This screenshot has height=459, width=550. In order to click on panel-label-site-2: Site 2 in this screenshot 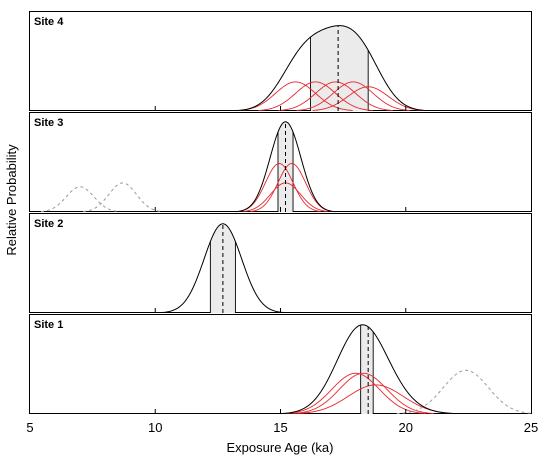, I will do `click(48, 224)`.